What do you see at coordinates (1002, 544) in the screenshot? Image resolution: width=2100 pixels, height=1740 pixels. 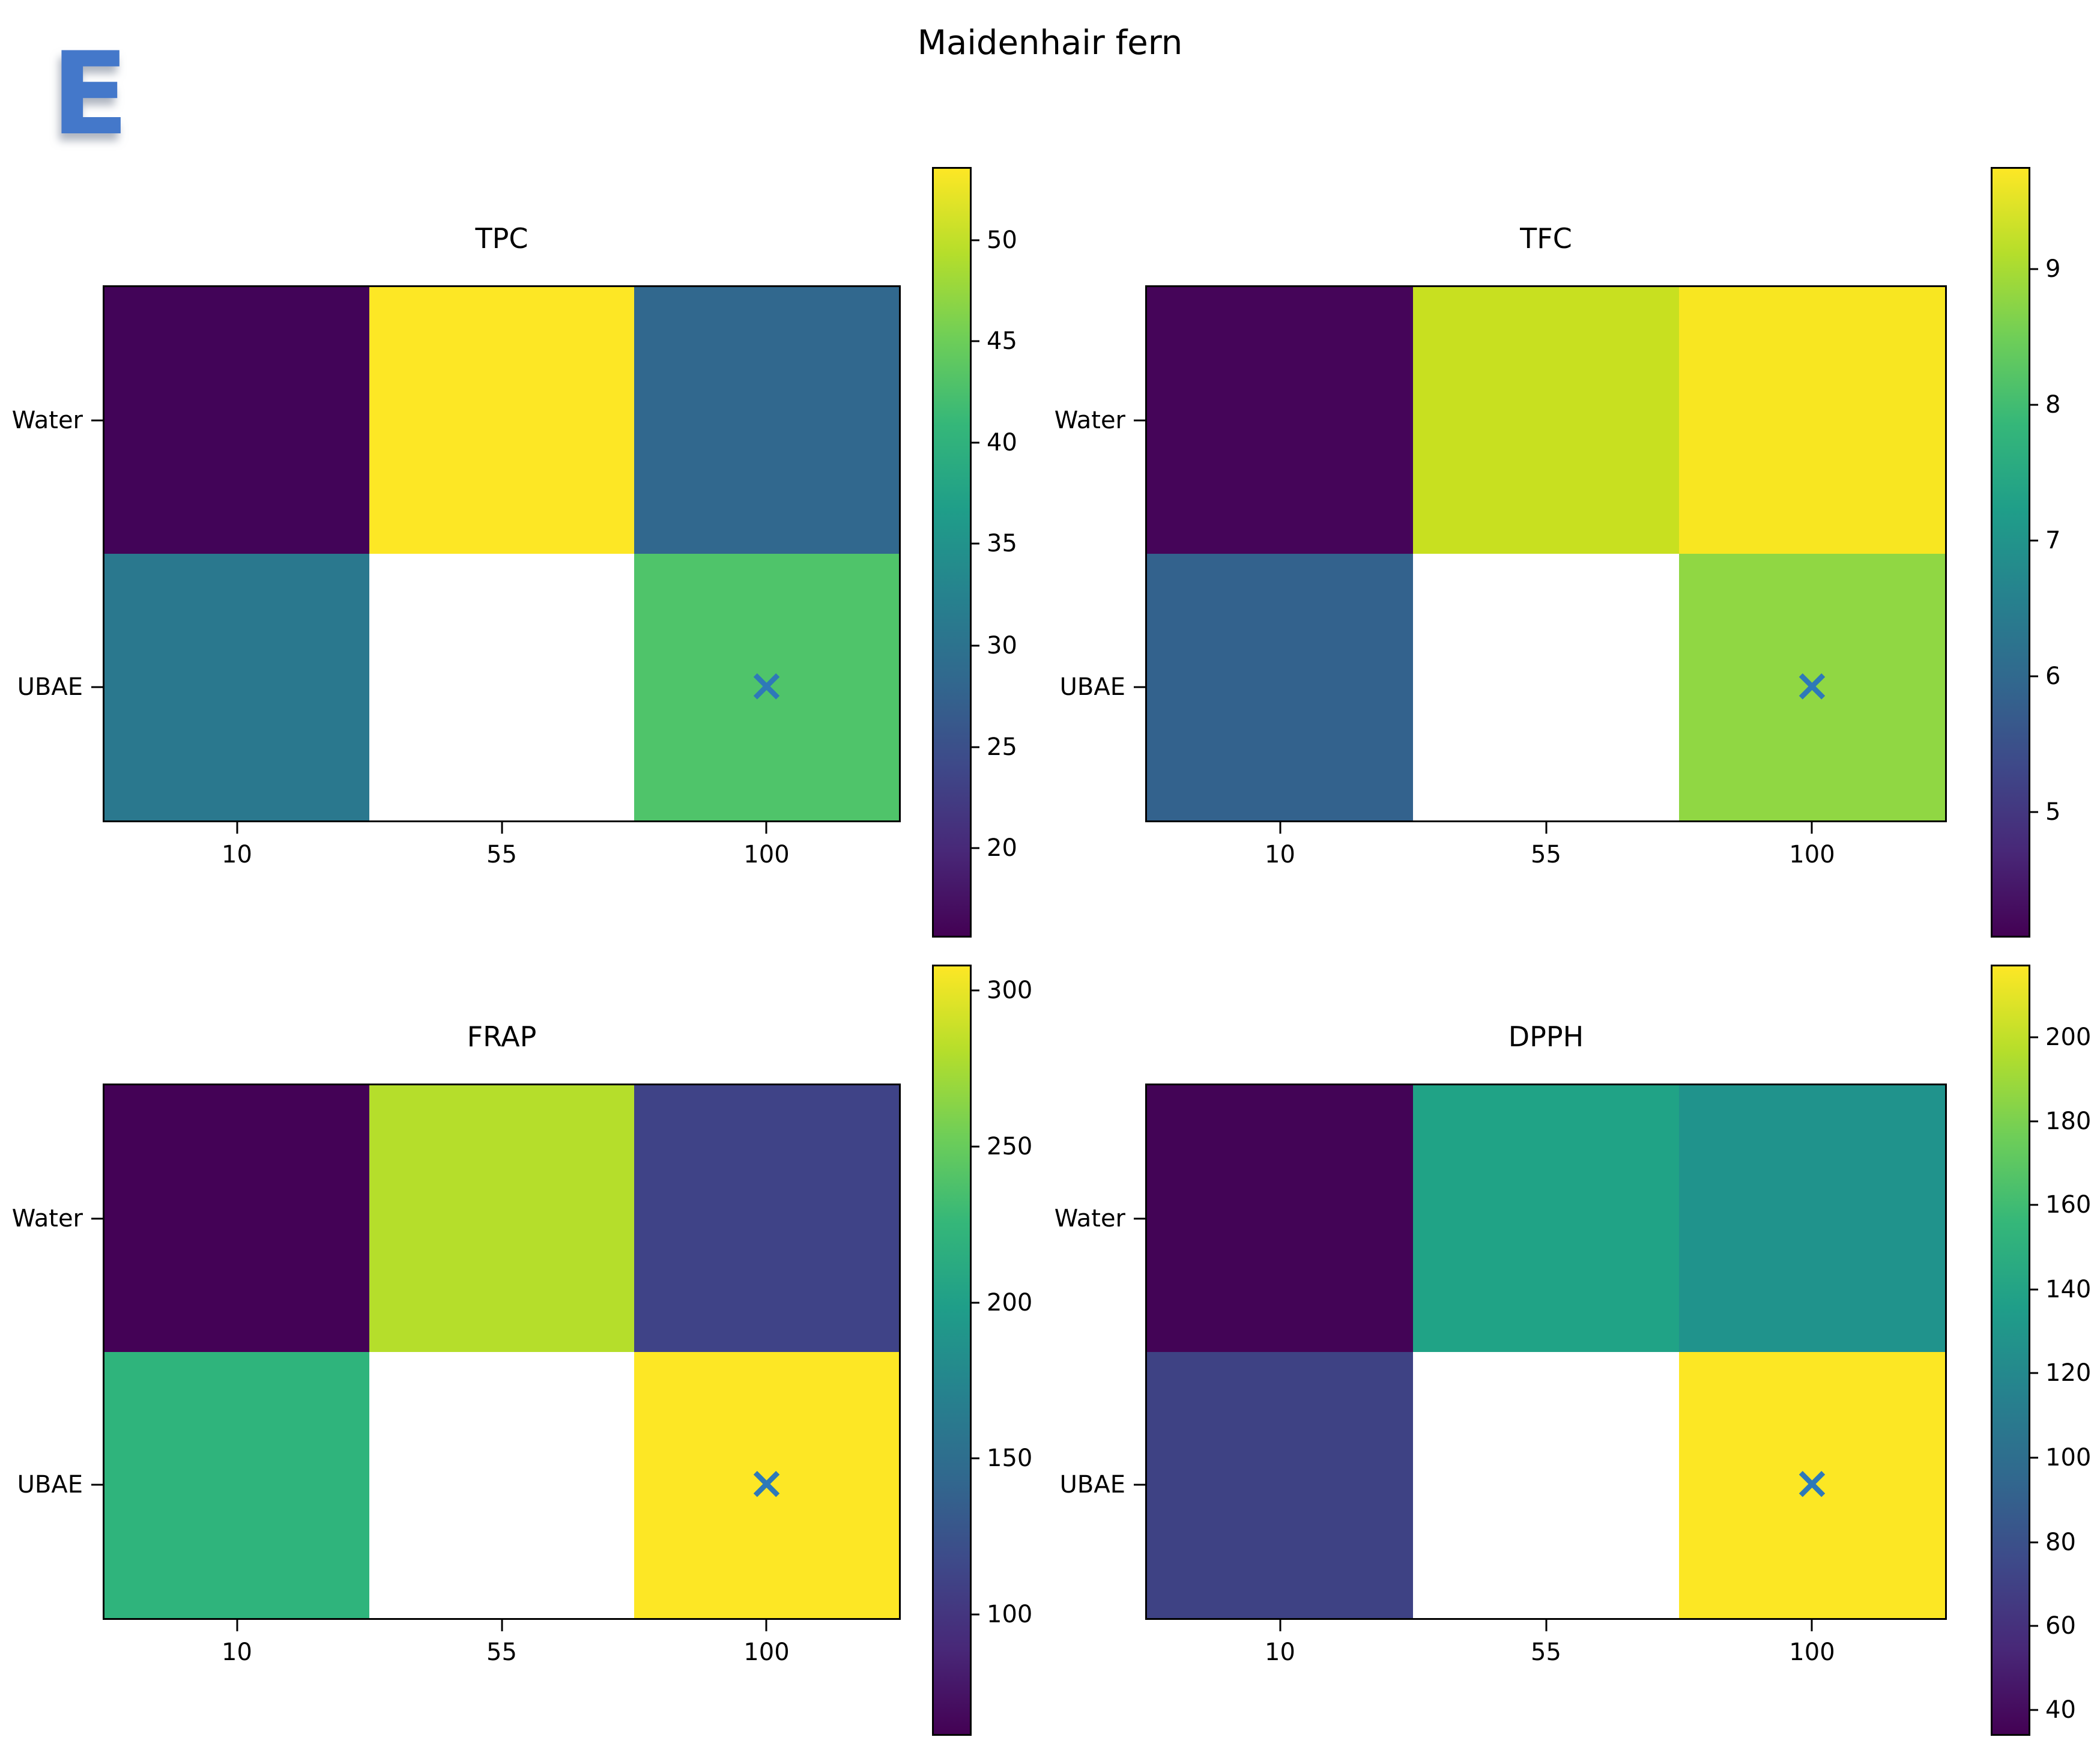 I see `colorbar-tick-label: 35` at bounding box center [1002, 544].